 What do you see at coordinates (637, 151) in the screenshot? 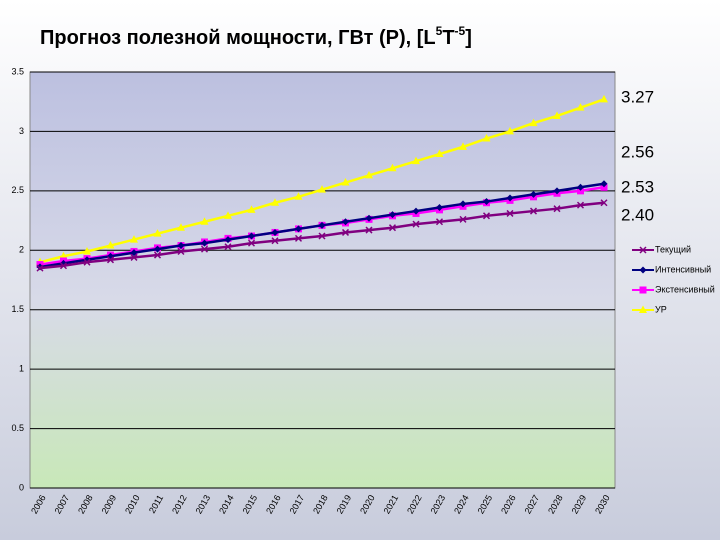
I see `annotation: 2.56` at bounding box center [637, 151].